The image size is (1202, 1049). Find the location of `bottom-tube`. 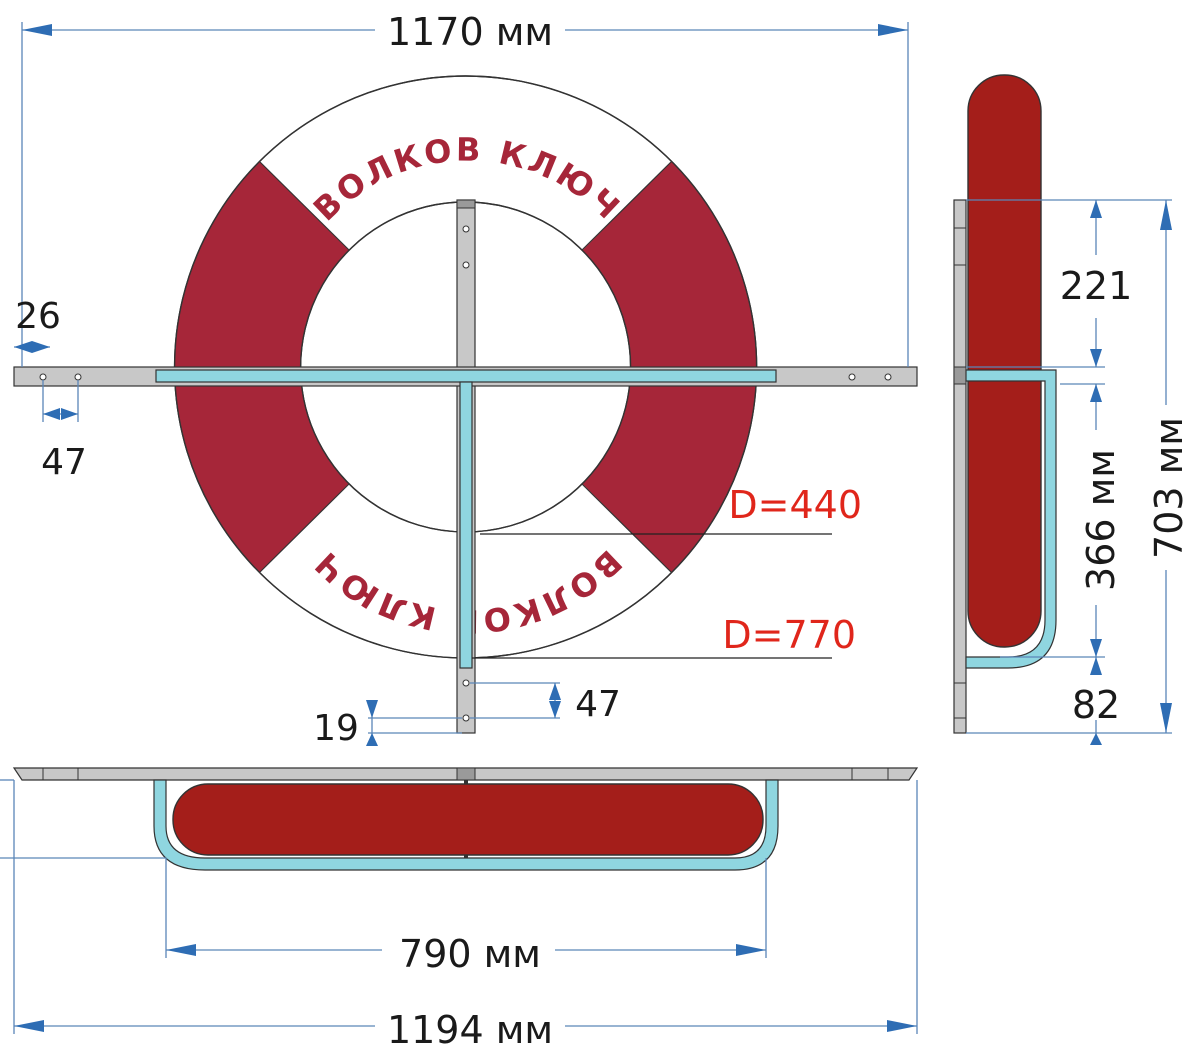

bottom-tube is located at coordinates (466, 825).